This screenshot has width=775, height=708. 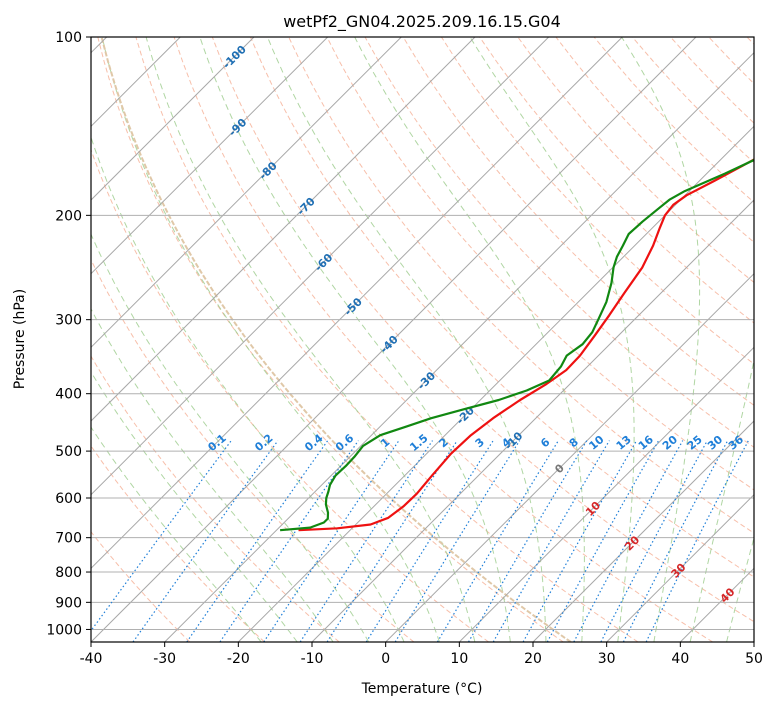 I want to click on x-tick-label: 40, so click(x=680, y=659).